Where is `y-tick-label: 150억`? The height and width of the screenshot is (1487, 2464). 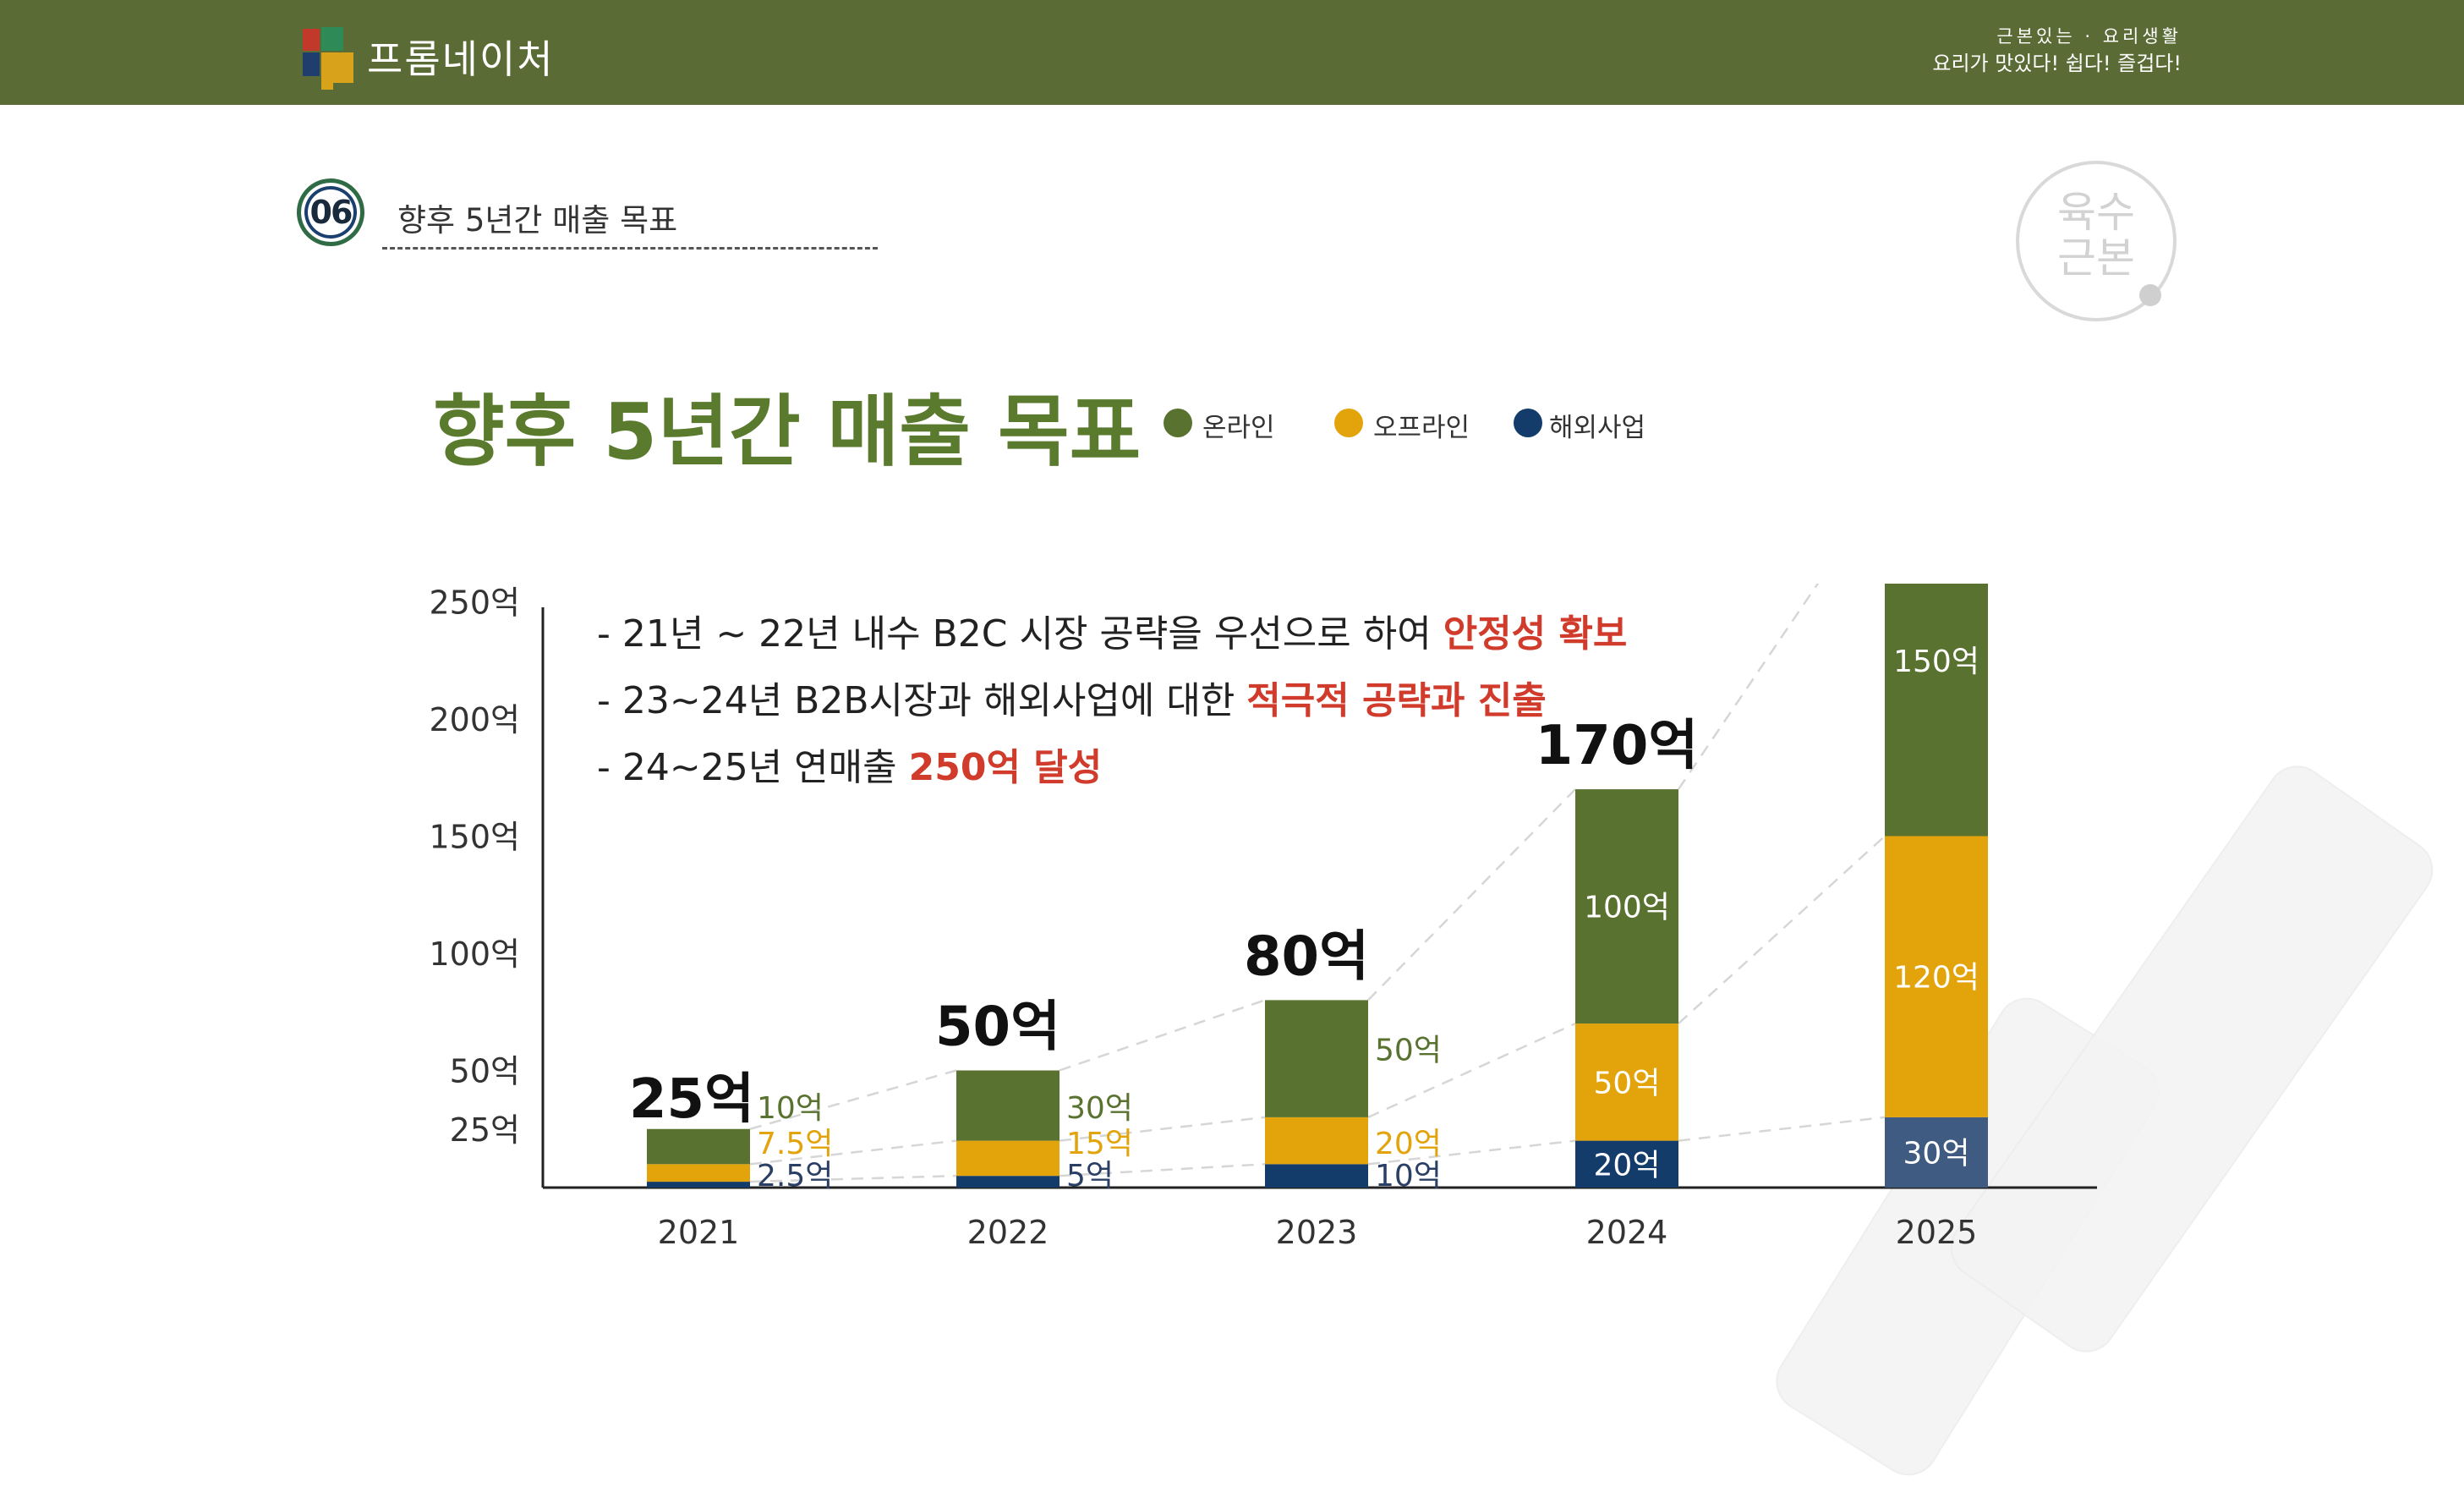
y-tick-label: 150억 is located at coordinates (475, 837).